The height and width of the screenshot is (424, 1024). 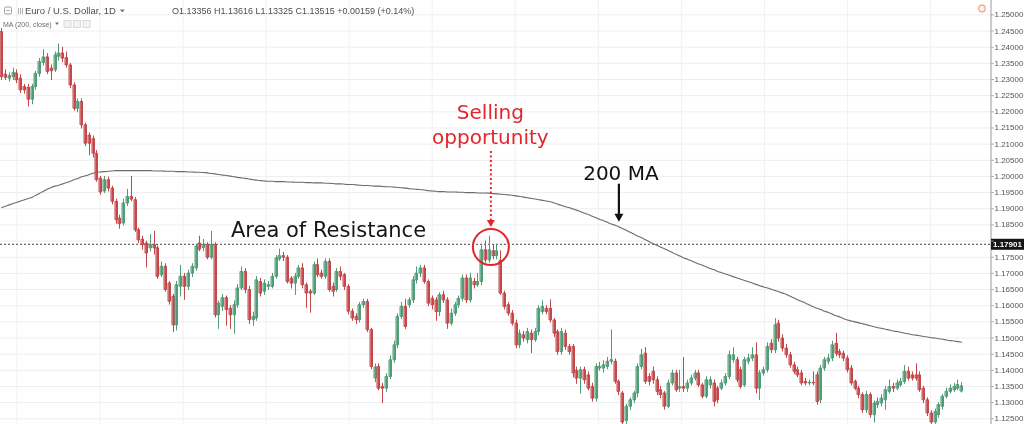 I want to click on y-tick-label: 1.13000, so click(x=1009, y=403).